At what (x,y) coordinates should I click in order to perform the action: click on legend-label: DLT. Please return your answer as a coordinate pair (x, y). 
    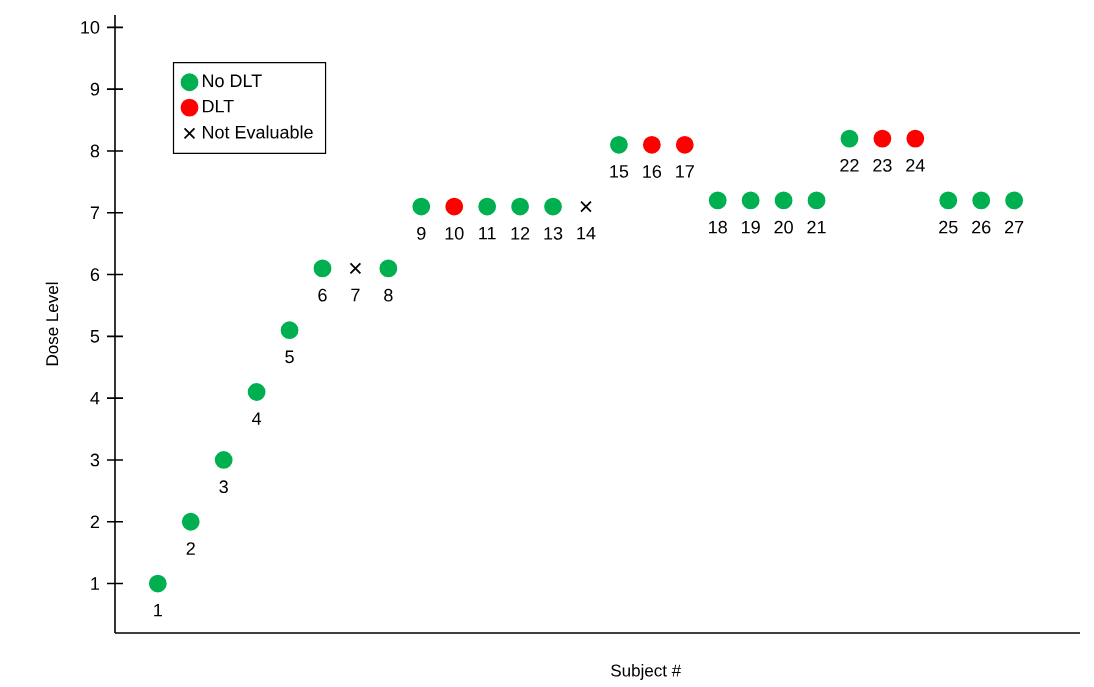
    Looking at the image, I should click on (218, 106).